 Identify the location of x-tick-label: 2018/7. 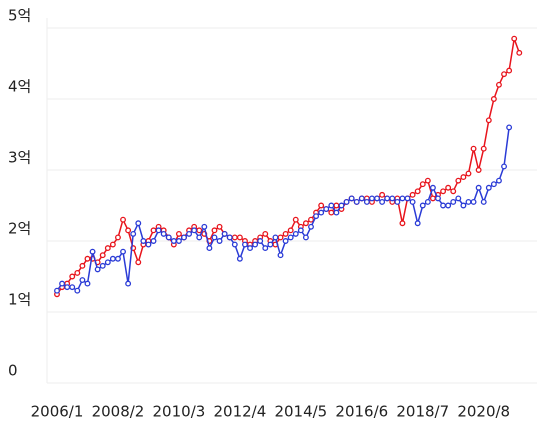
(422, 412).